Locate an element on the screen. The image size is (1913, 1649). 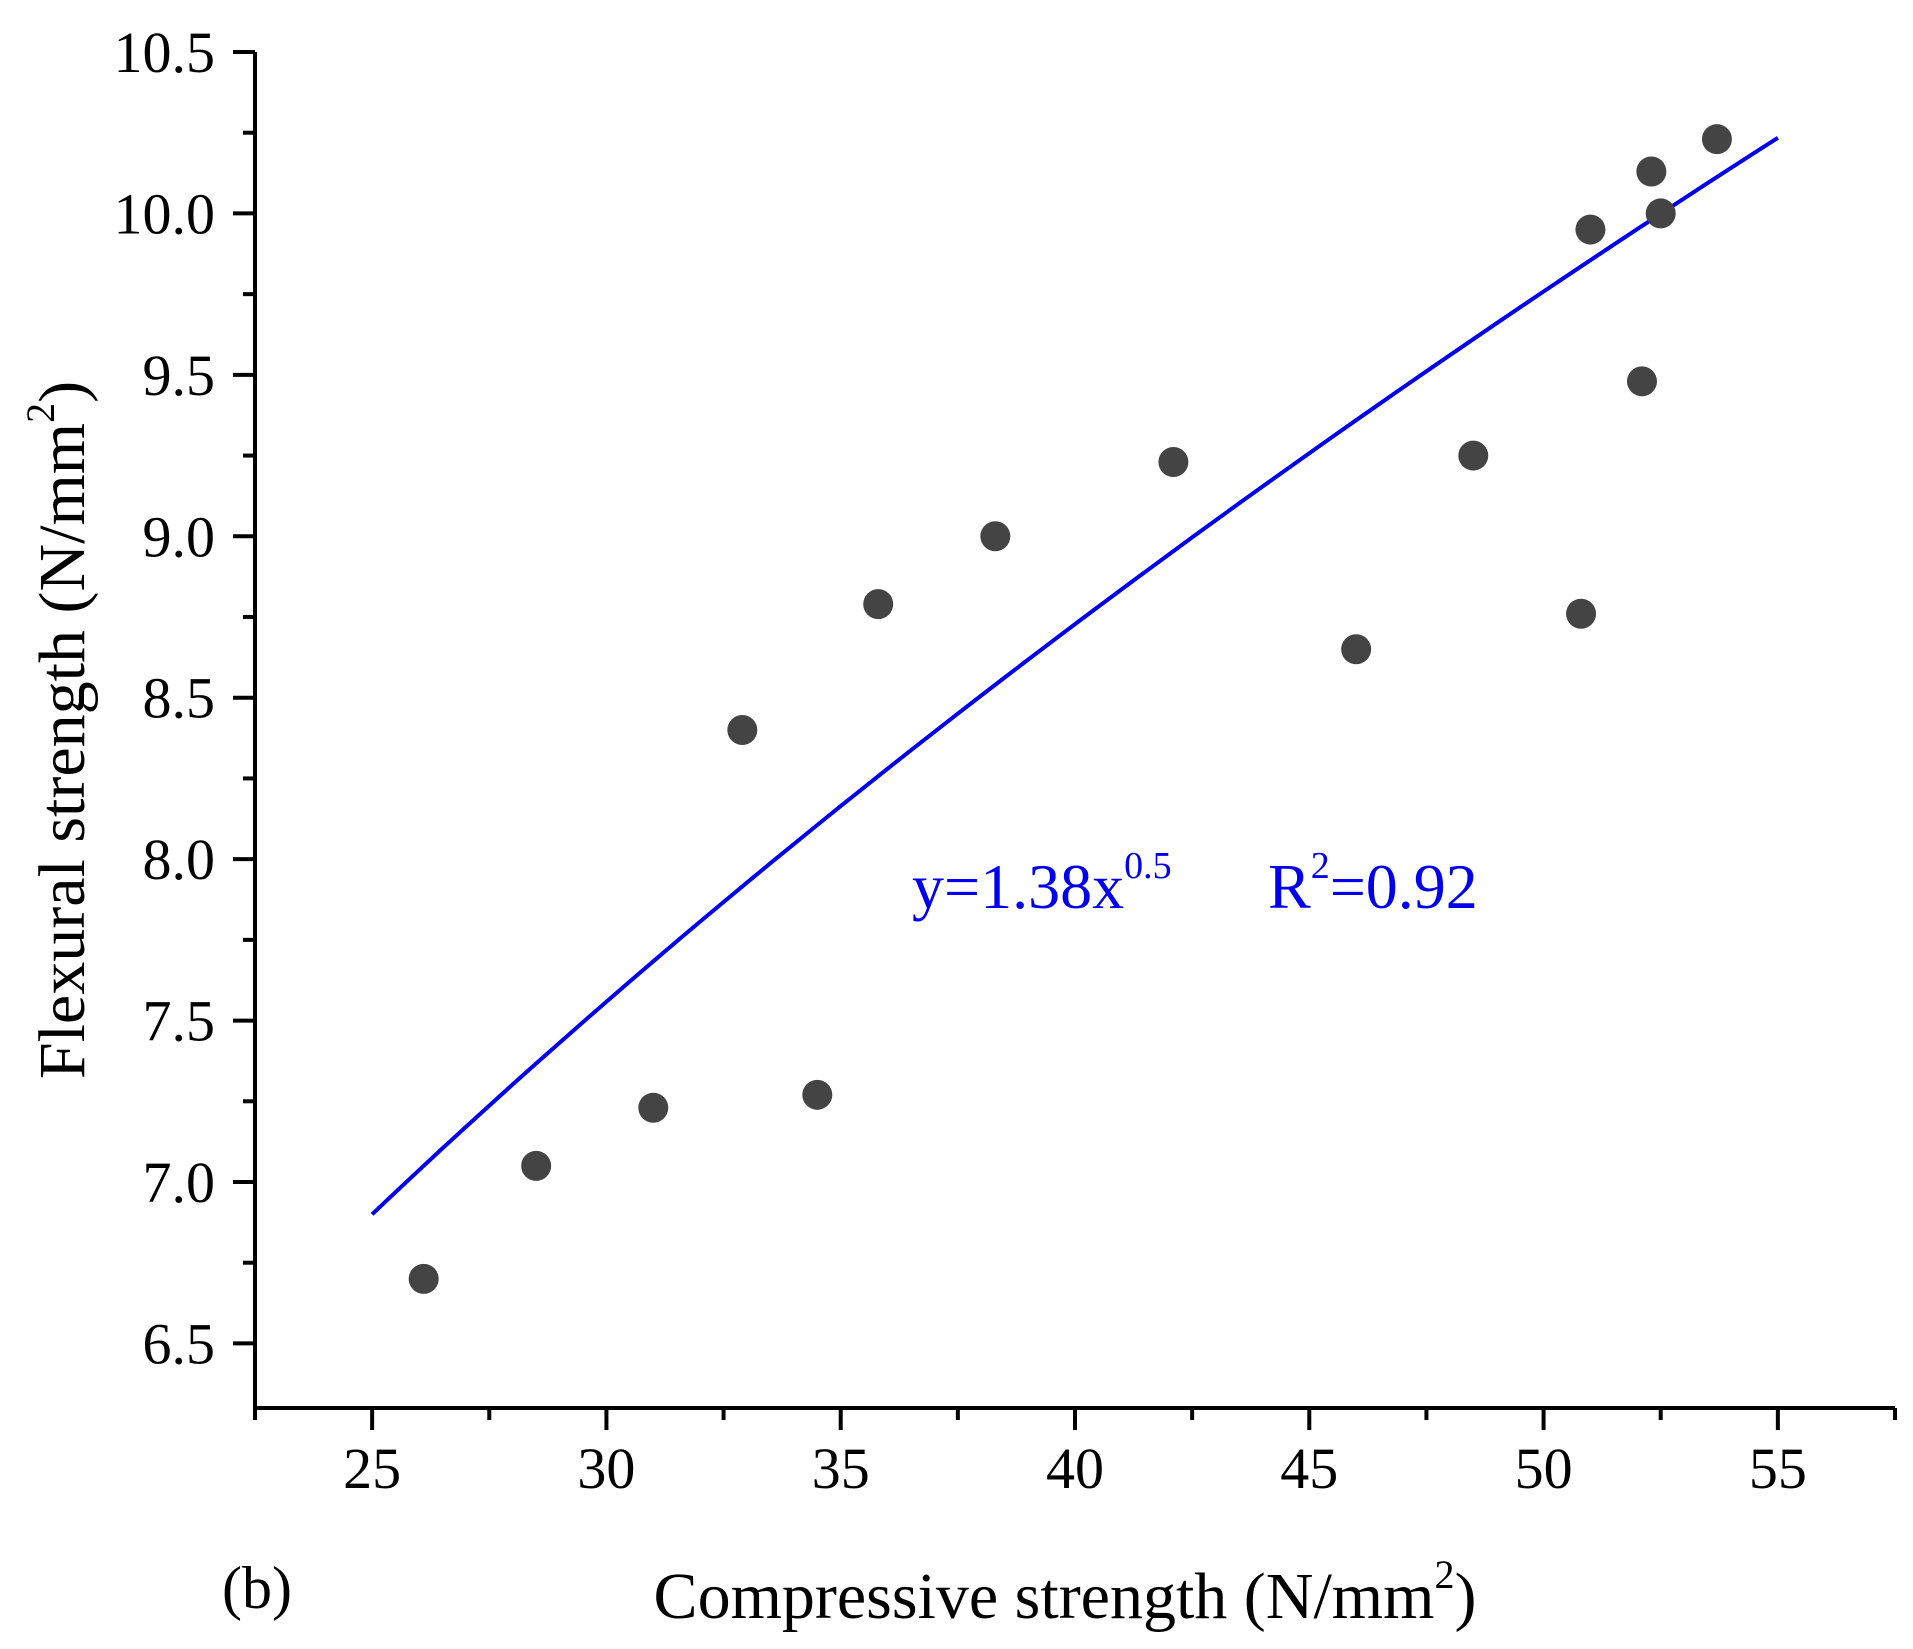
x-tick-label: 30 is located at coordinates (606, 1468).